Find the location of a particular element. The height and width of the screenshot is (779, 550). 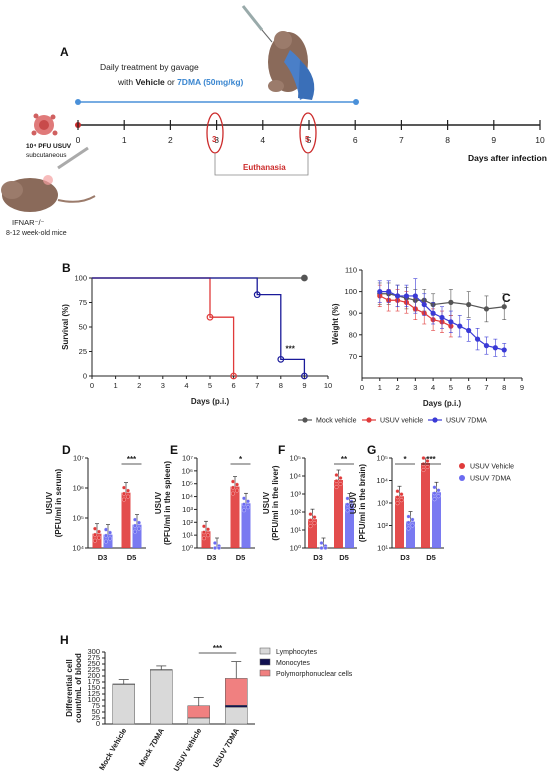

y-tick-label: 25 is located at coordinates (83, 351).